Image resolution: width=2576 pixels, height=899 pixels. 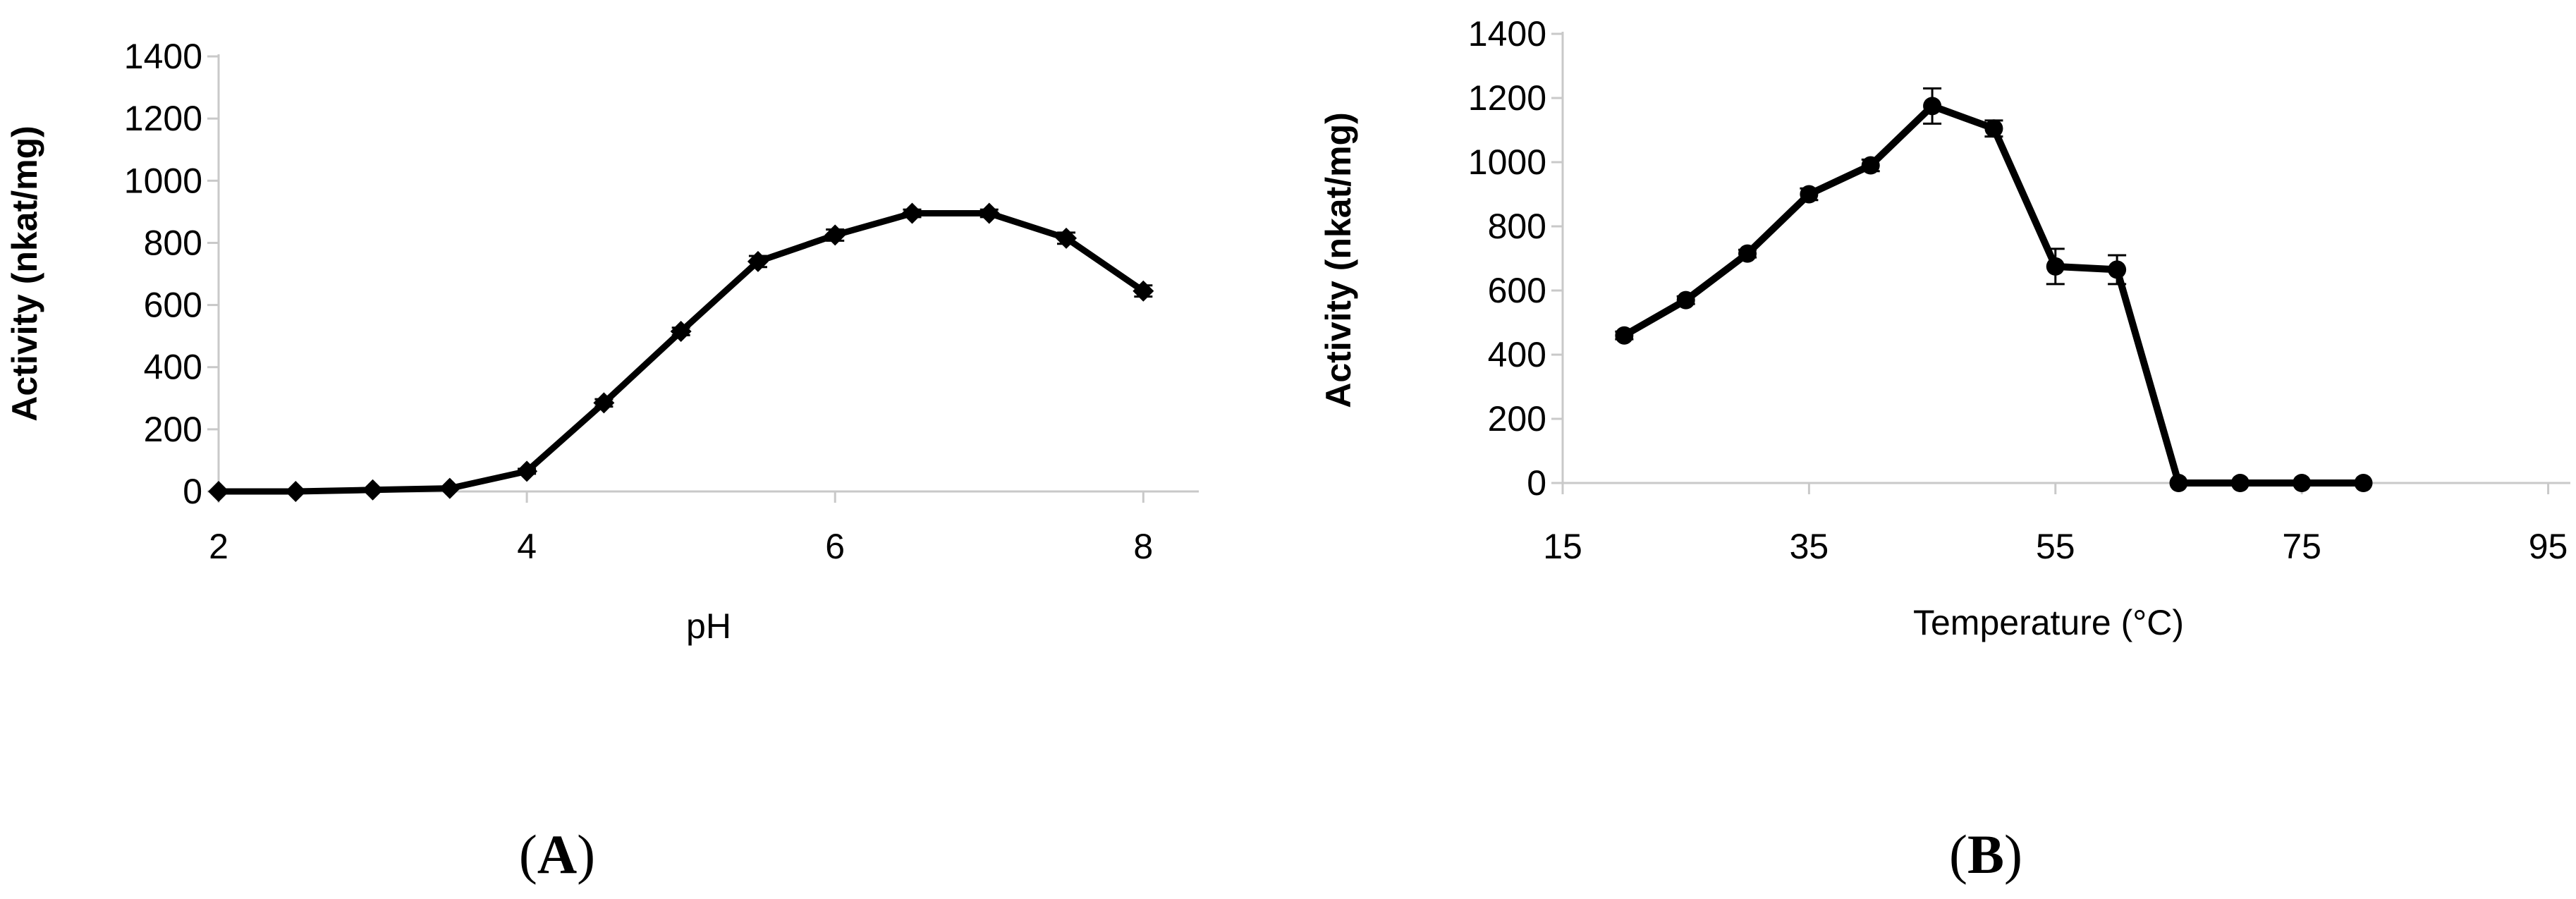 What do you see at coordinates (2301, 546) in the screenshot?
I see `x-tick-label: 75` at bounding box center [2301, 546].